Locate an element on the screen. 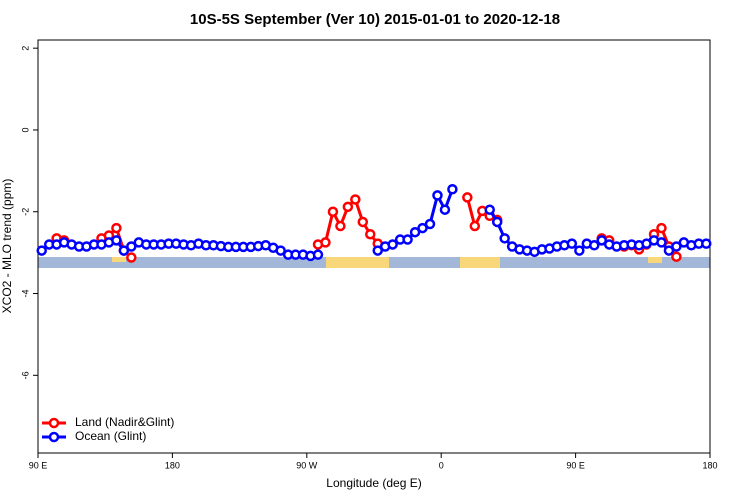  land-ocean-strip is located at coordinates (374, 262).